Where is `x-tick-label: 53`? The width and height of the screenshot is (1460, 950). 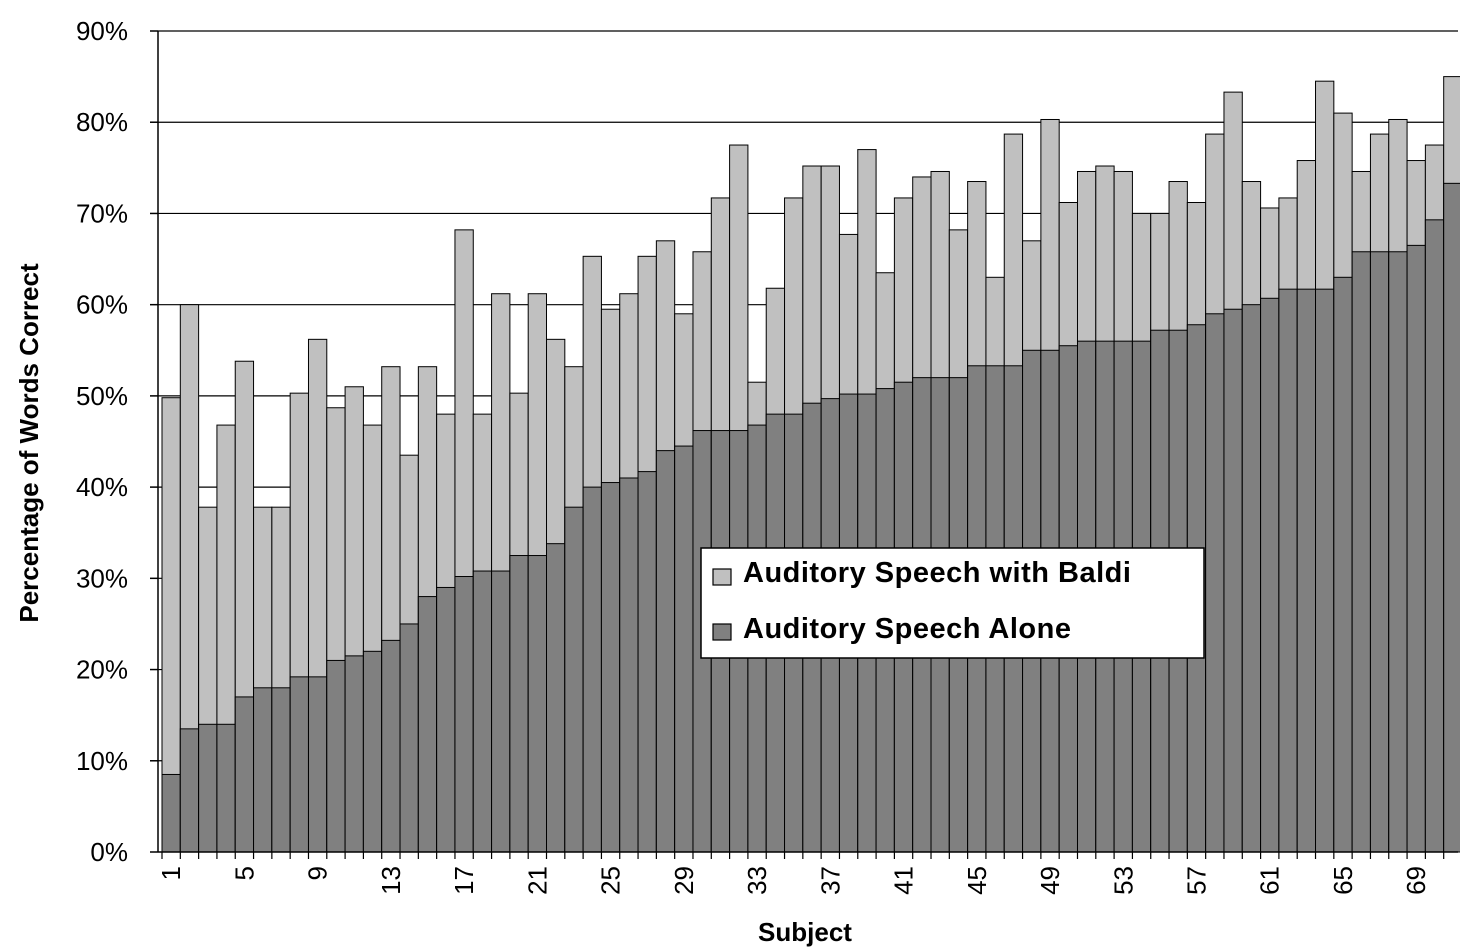
x-tick-label: 53 is located at coordinates (1123, 880).